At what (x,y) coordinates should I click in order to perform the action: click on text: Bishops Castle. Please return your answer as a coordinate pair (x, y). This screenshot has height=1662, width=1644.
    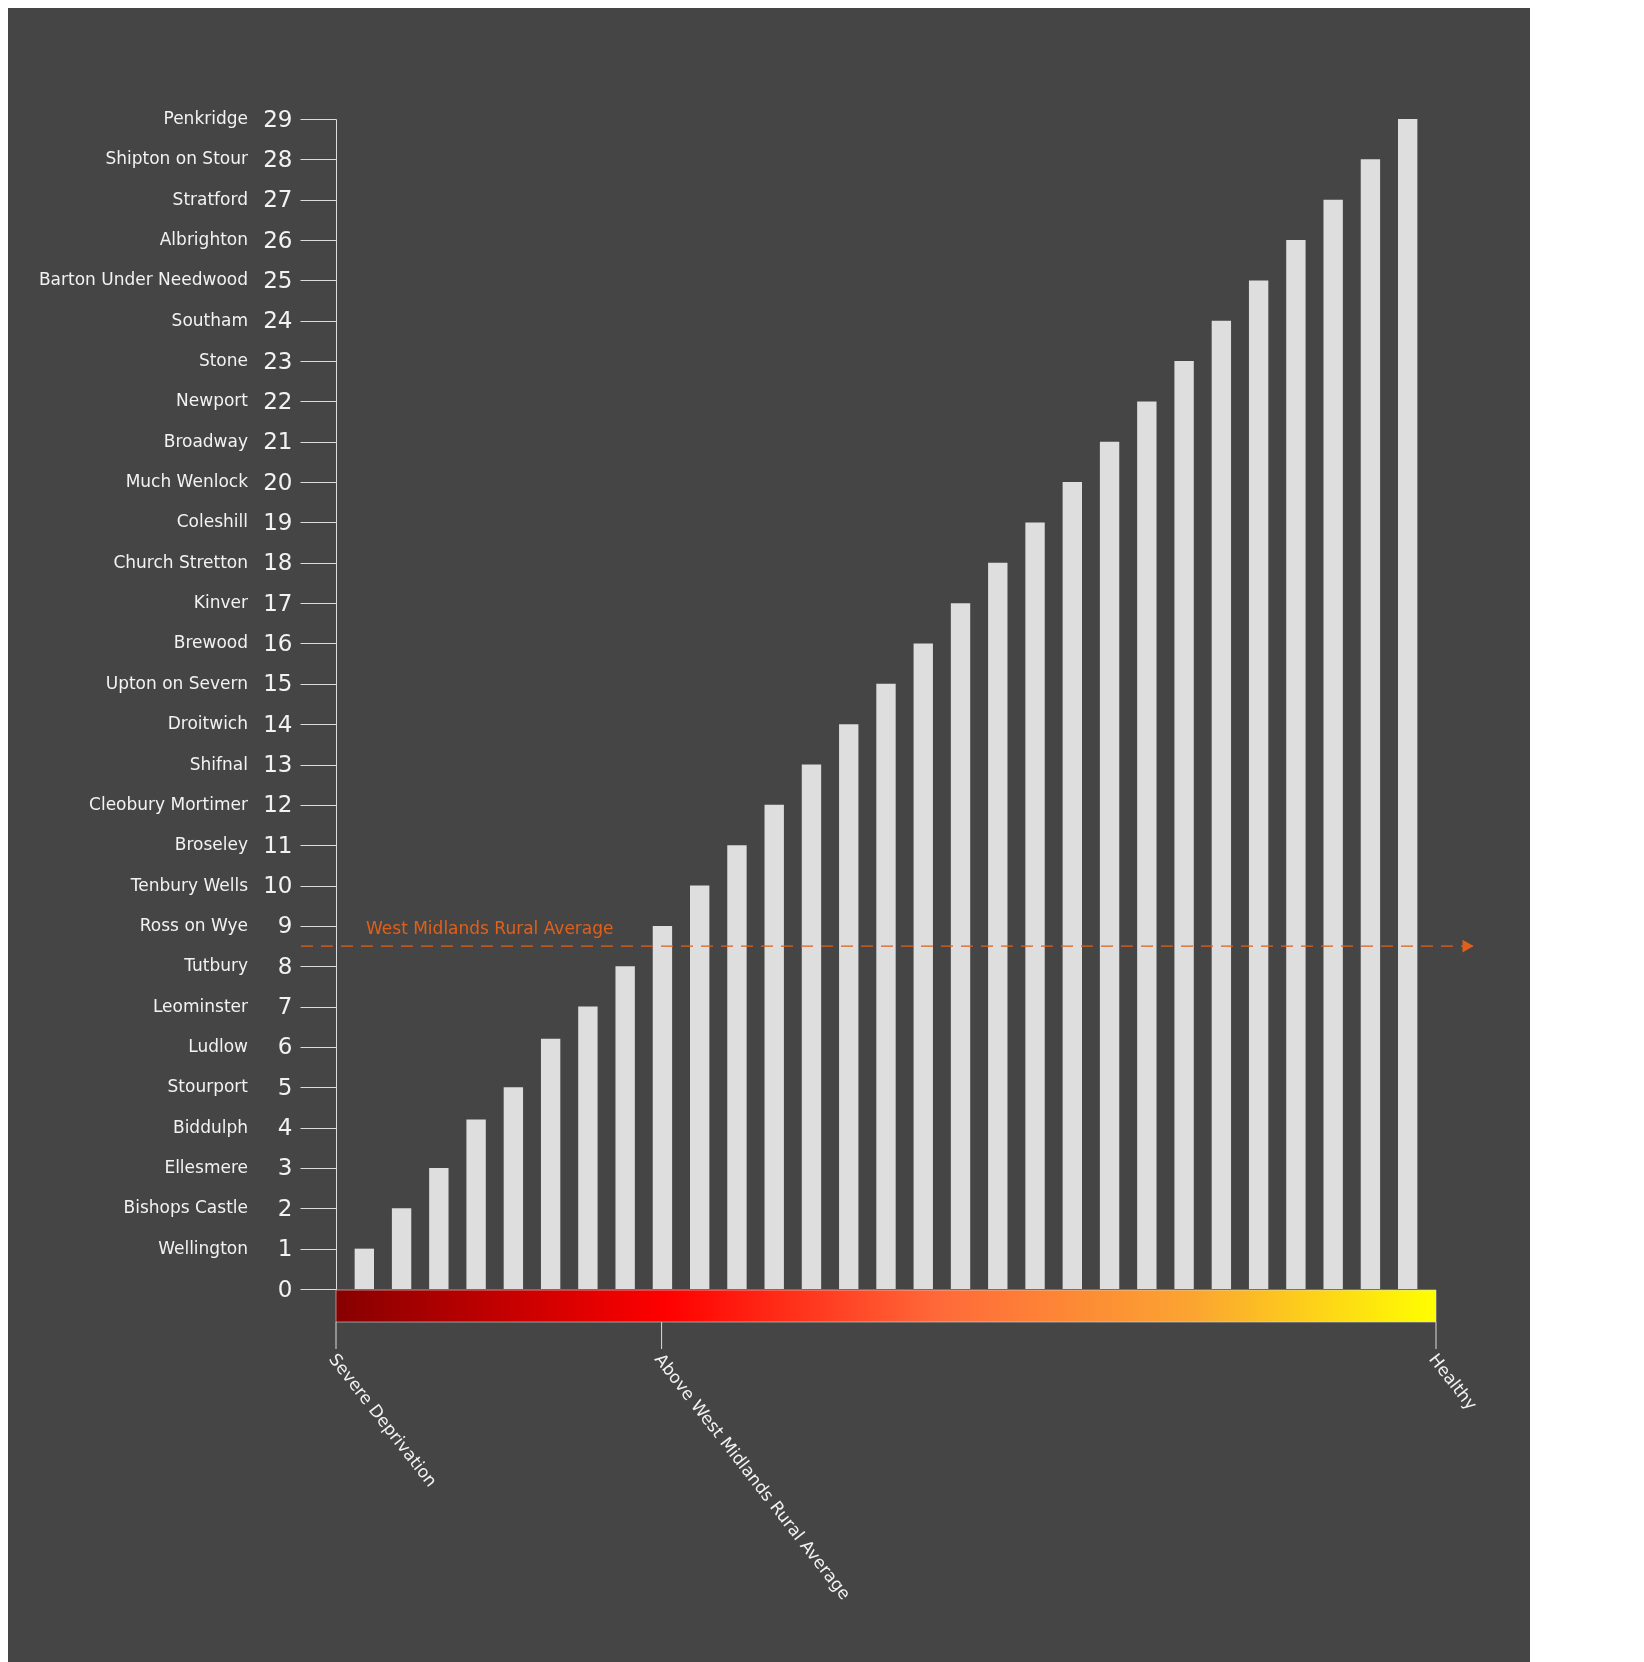
    Looking at the image, I should click on (185, 1207).